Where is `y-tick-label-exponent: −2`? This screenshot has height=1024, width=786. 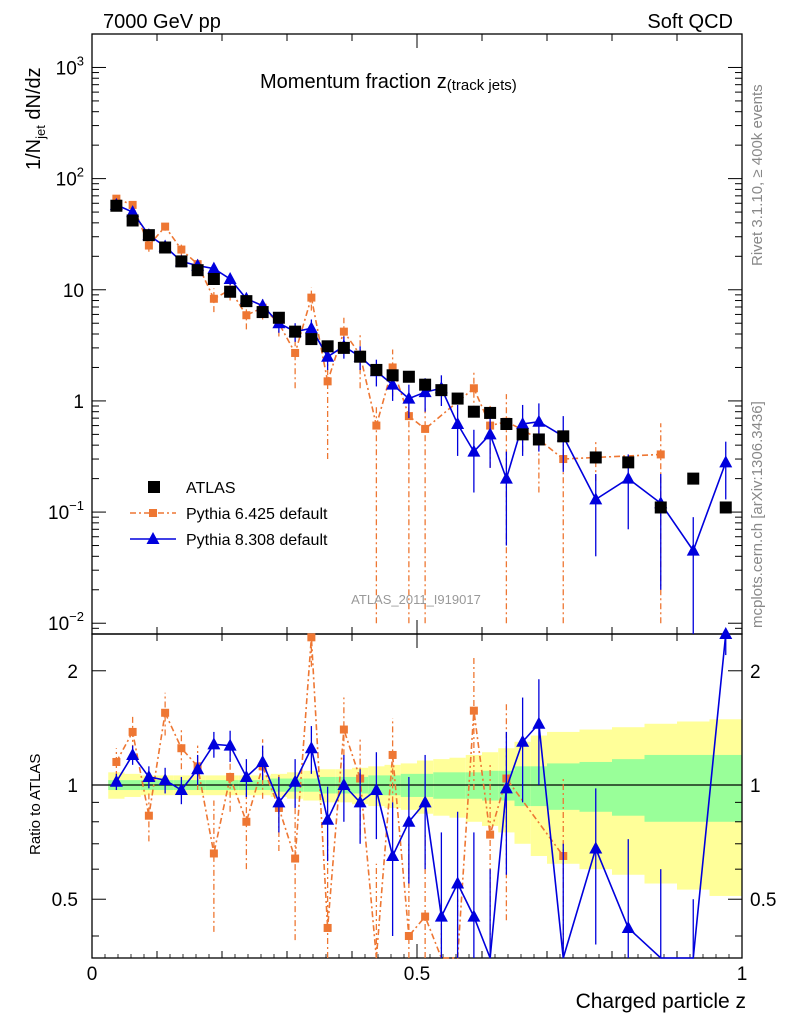 y-tick-label-exponent: −2 is located at coordinates (76, 616).